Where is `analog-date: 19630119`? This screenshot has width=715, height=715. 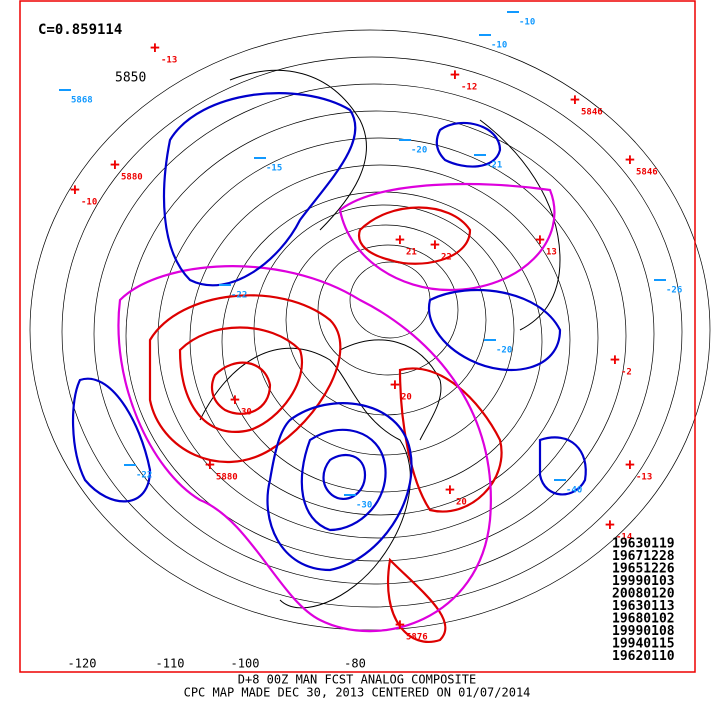
analog-date: 19630119 is located at coordinates (643, 544).